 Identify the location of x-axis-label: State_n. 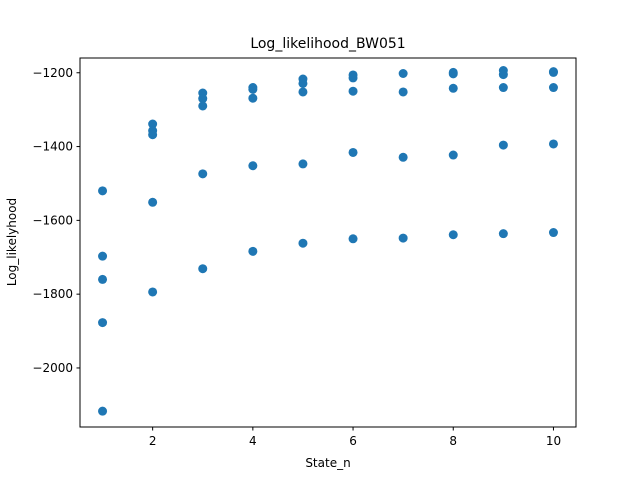
(327, 463).